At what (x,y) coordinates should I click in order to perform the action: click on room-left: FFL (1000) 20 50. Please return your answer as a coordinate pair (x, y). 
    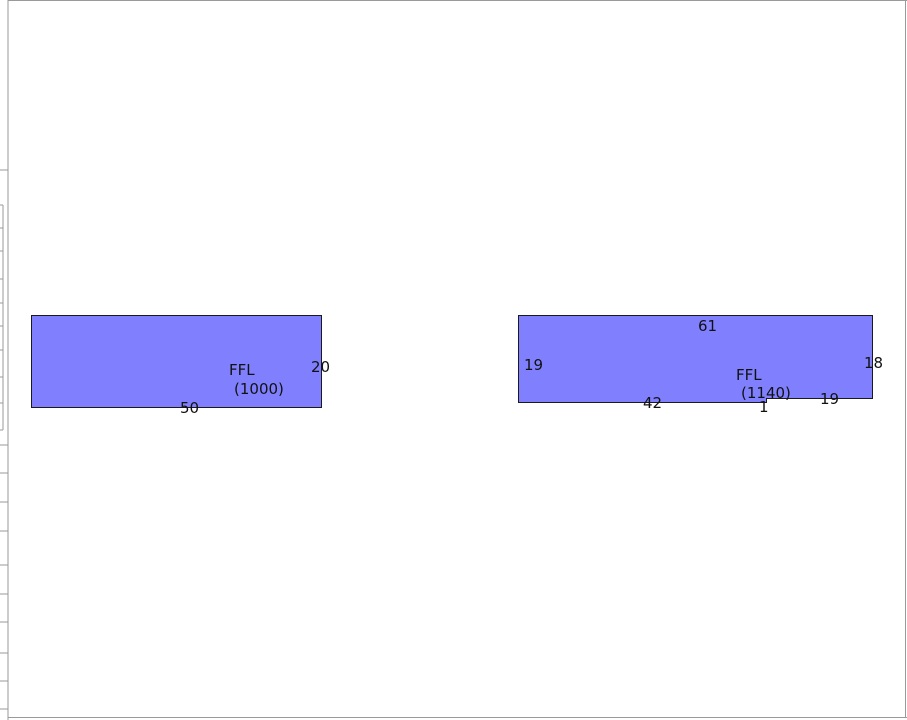
    Looking at the image, I should click on (181, 366).